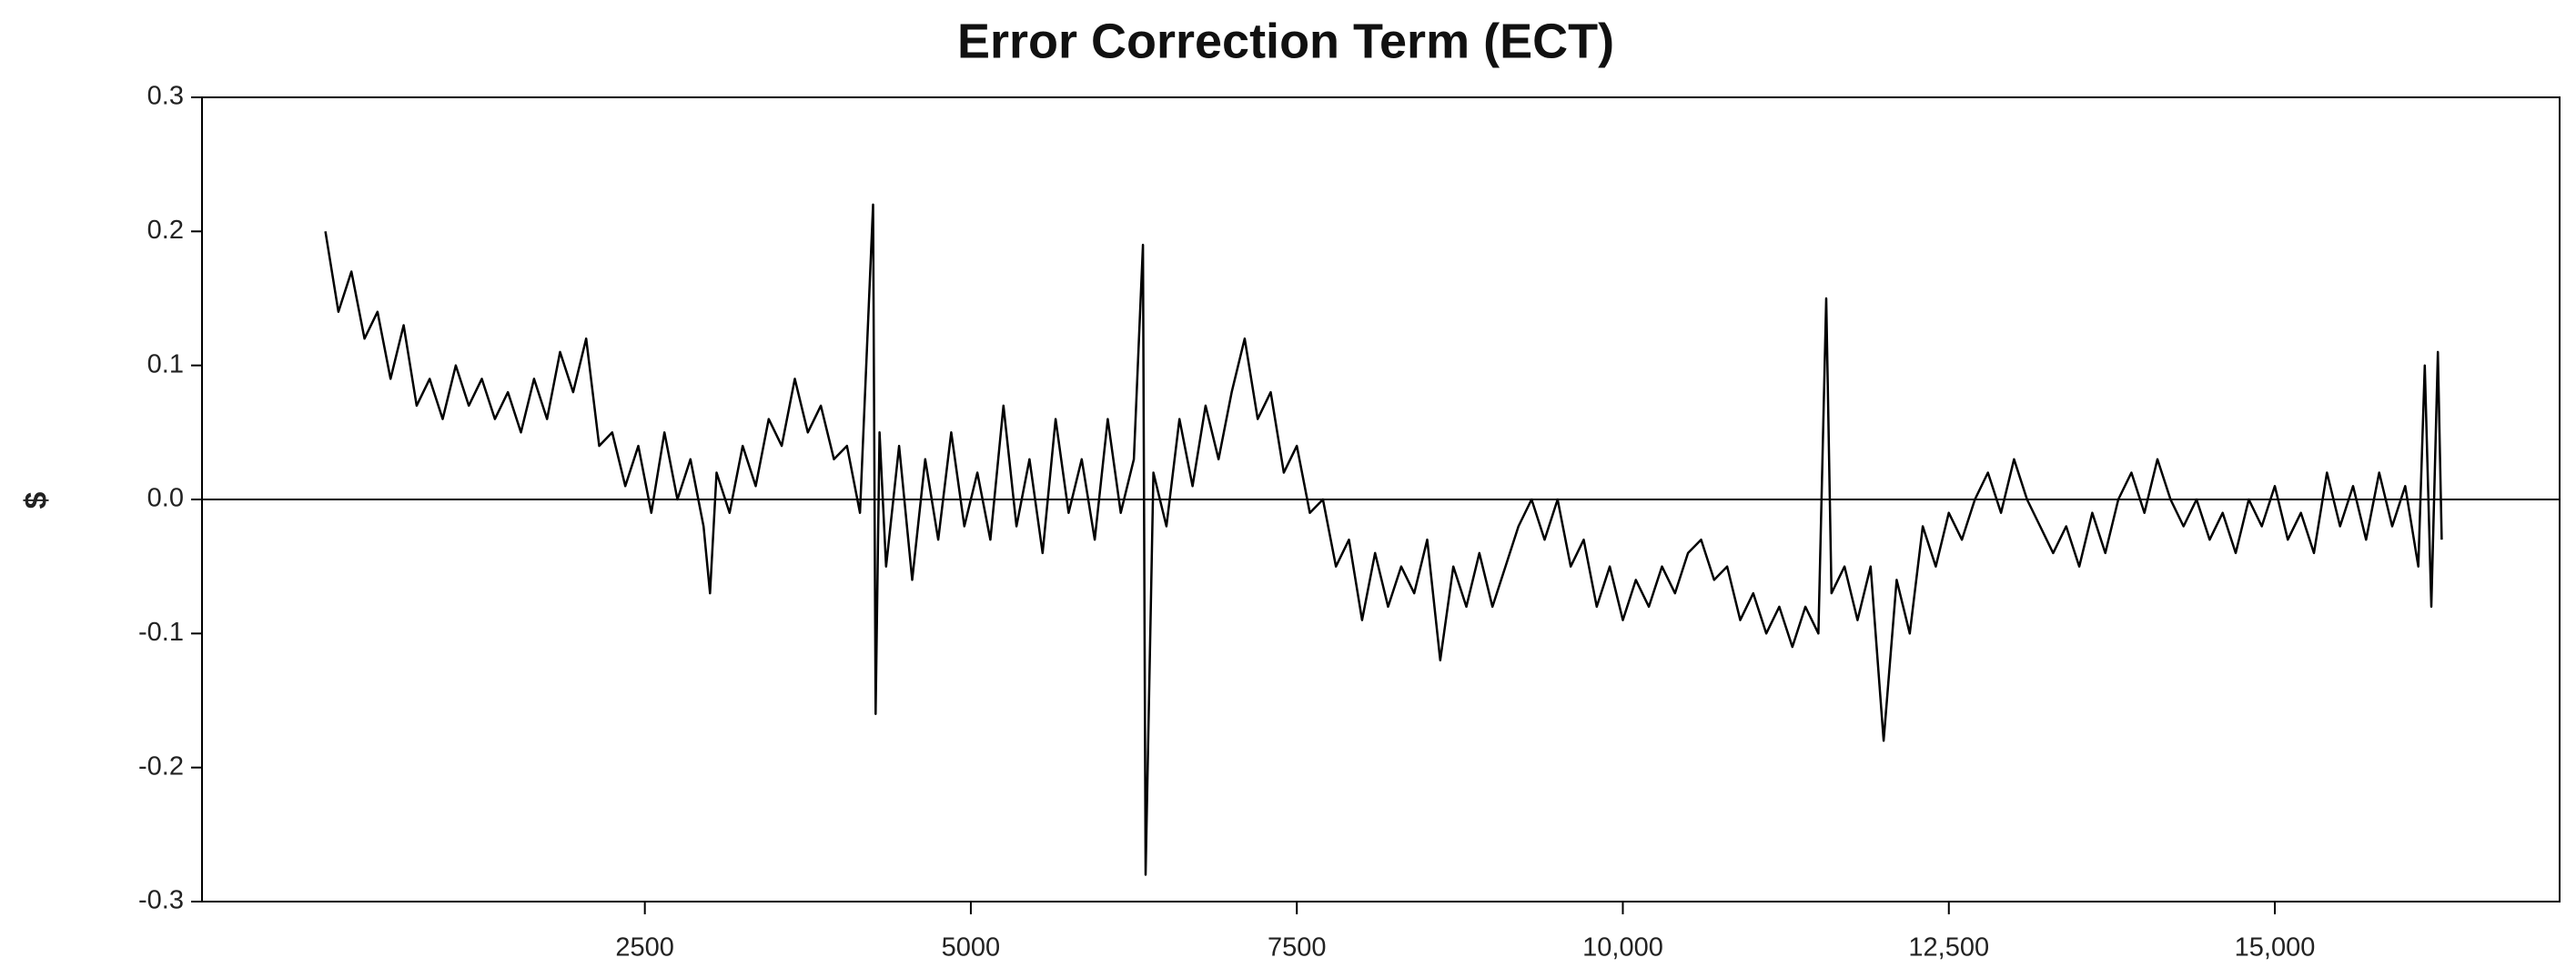 The image size is (2576, 978). I want to click on x-tick-label: 15,000, so click(2275, 948).